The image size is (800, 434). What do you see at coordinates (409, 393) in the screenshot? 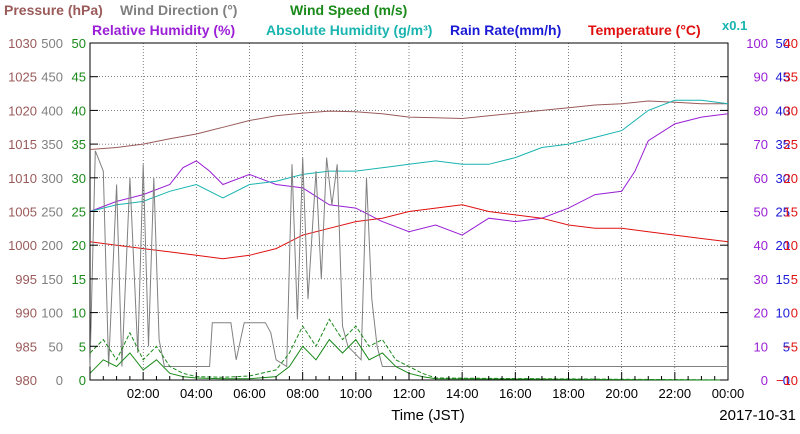
I see `x-tick-label: 12:00` at bounding box center [409, 393].